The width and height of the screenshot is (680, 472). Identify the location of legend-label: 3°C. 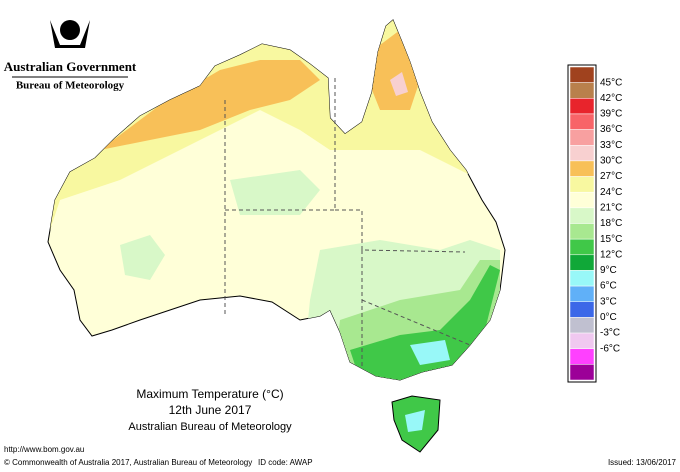
(608, 301).